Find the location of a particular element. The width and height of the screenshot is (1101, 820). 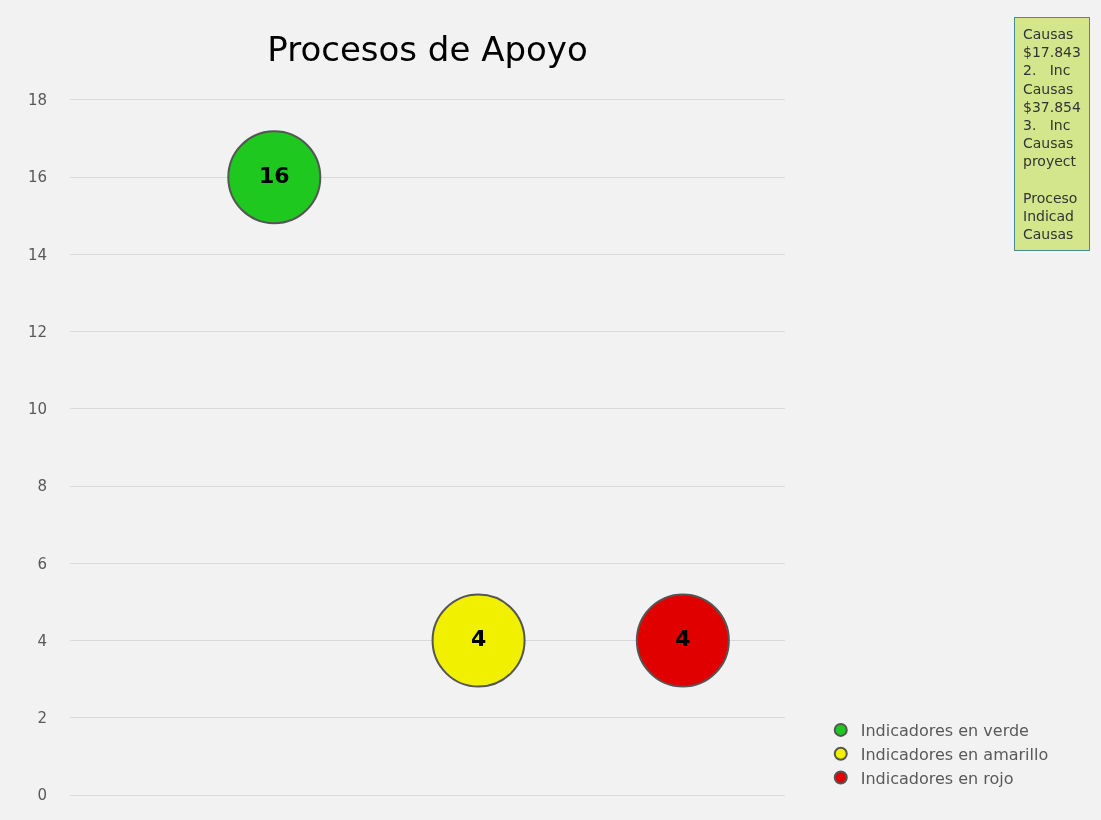

y-tick-label: 12 is located at coordinates (37, 331).